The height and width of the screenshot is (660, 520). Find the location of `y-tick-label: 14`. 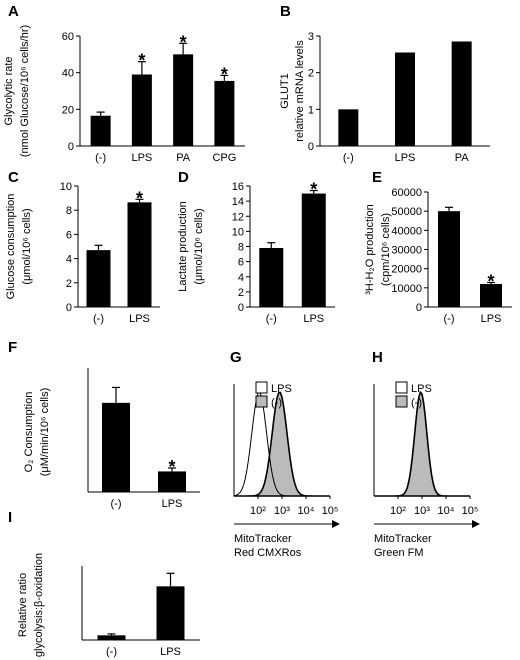

y-tick-label: 14 is located at coordinates (238, 202).